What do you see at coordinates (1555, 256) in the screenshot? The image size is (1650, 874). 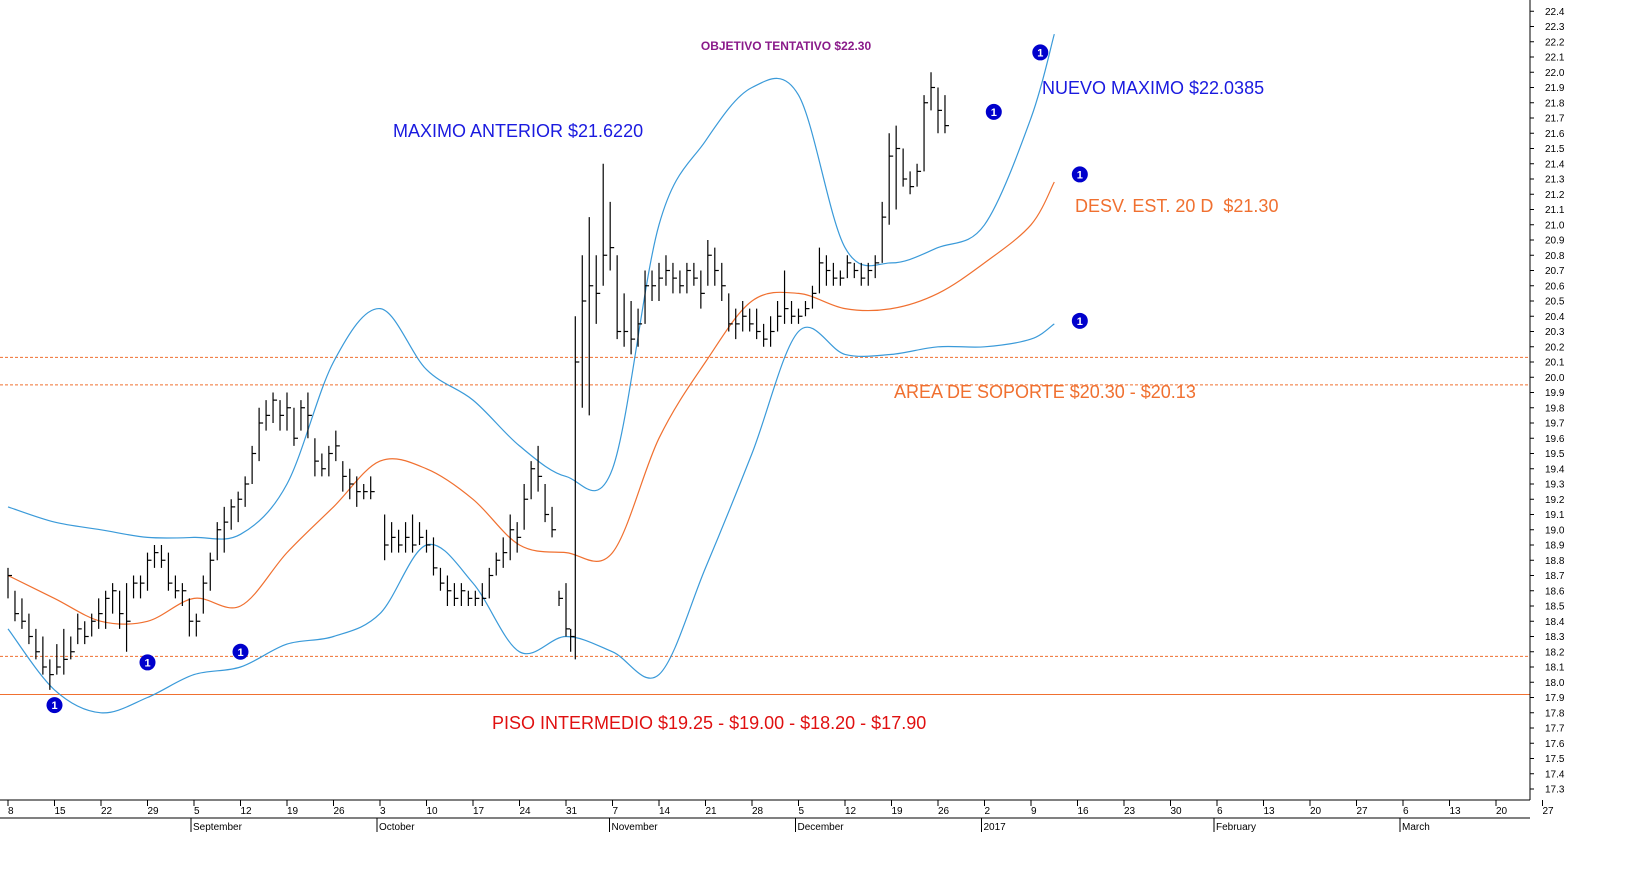 I see `y-tick-label: 20.8` at bounding box center [1555, 256].